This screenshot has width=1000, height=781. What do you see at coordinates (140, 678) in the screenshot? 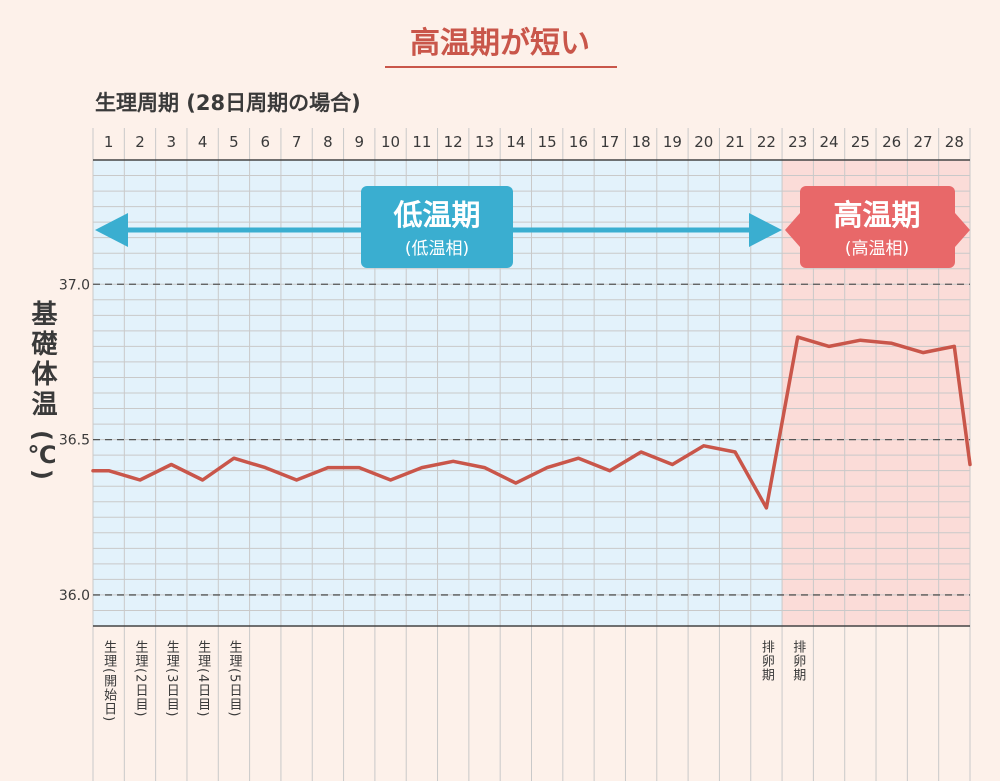
I see `day-note: 生理(2日目)` at bounding box center [140, 678].